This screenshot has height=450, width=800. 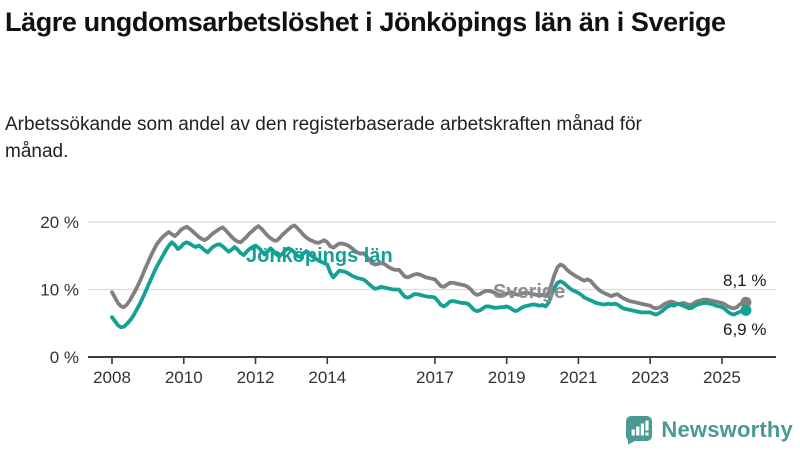 What do you see at coordinates (256, 377) in the screenshot?
I see `x-tick-label: 2012` at bounding box center [256, 377].